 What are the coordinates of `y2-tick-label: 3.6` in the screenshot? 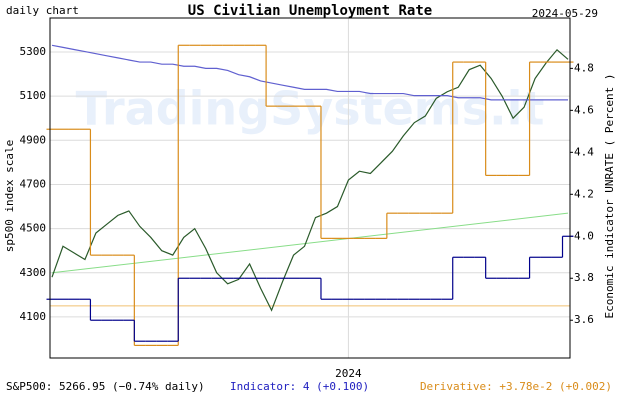 It's located at (584, 319).